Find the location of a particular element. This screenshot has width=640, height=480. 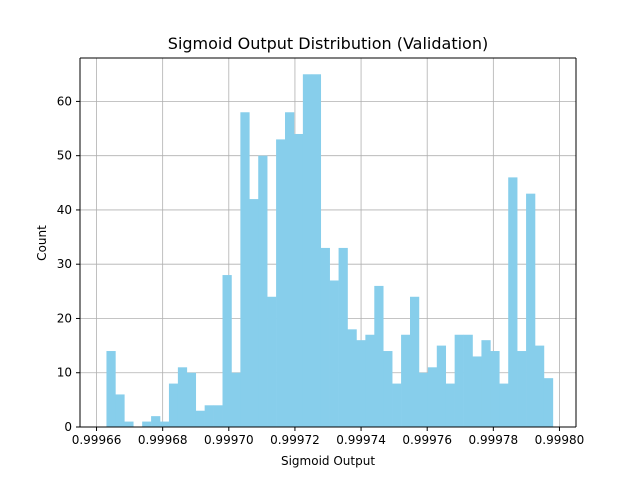

y-axis-ticks: 0 10 20 30 40 50 60 is located at coordinates (68, 264).